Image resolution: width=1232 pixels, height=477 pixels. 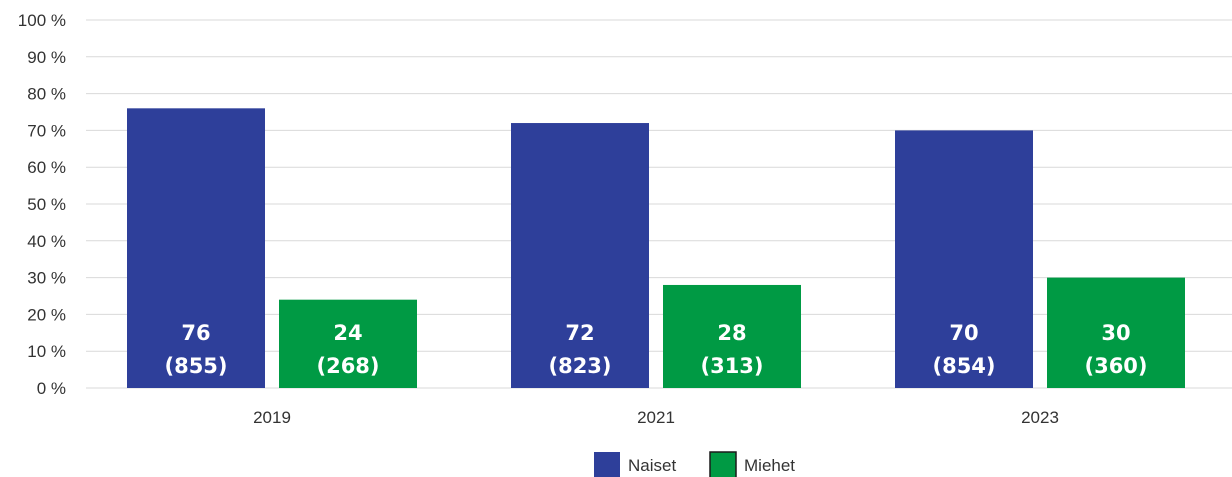 I want to click on y-tick-label-60: 60 %, so click(x=46, y=167).